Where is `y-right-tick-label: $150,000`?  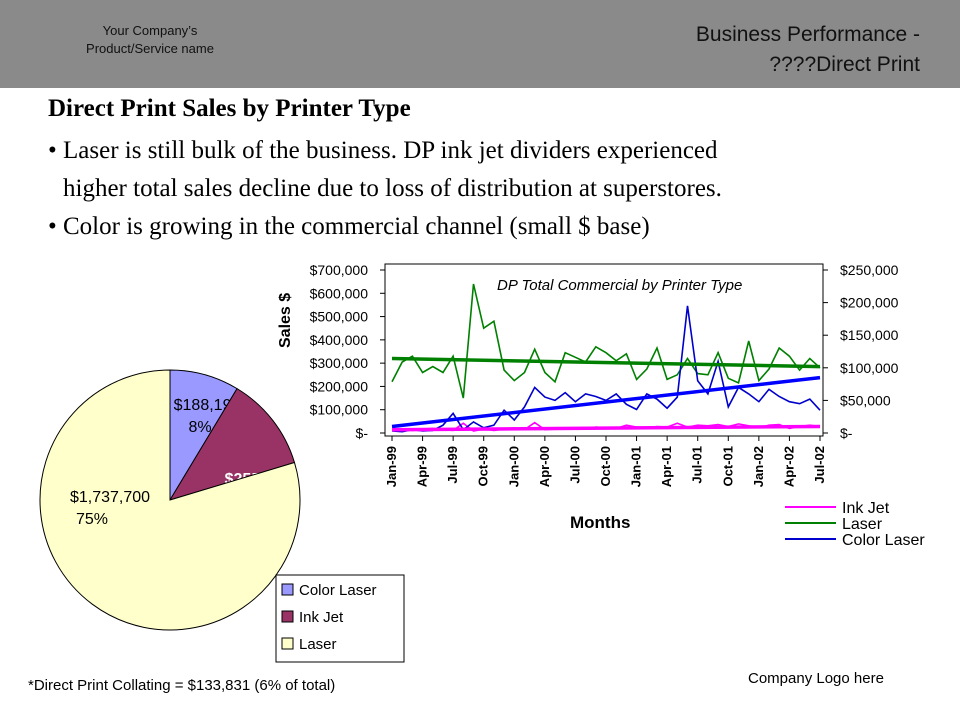
y-right-tick-label: $150,000 is located at coordinates (869, 335).